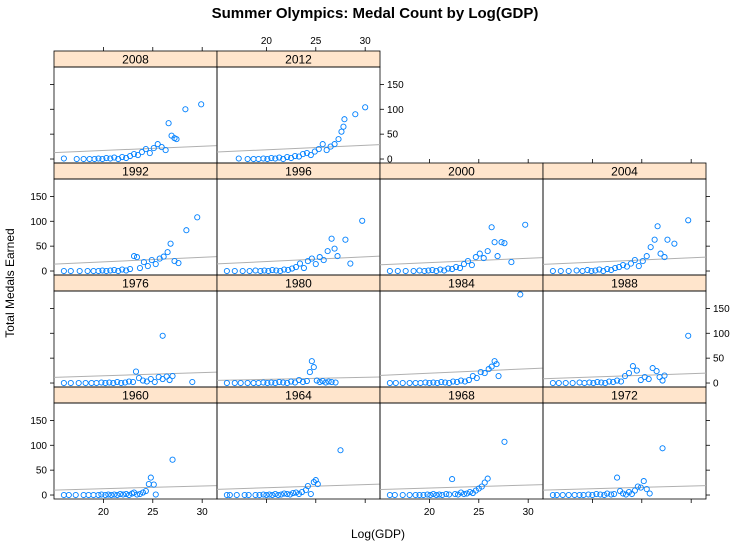 This screenshot has width=750, height=550. What do you see at coordinates (461, 261) in the screenshot?
I see `fit-line-2000` at bounding box center [461, 261].